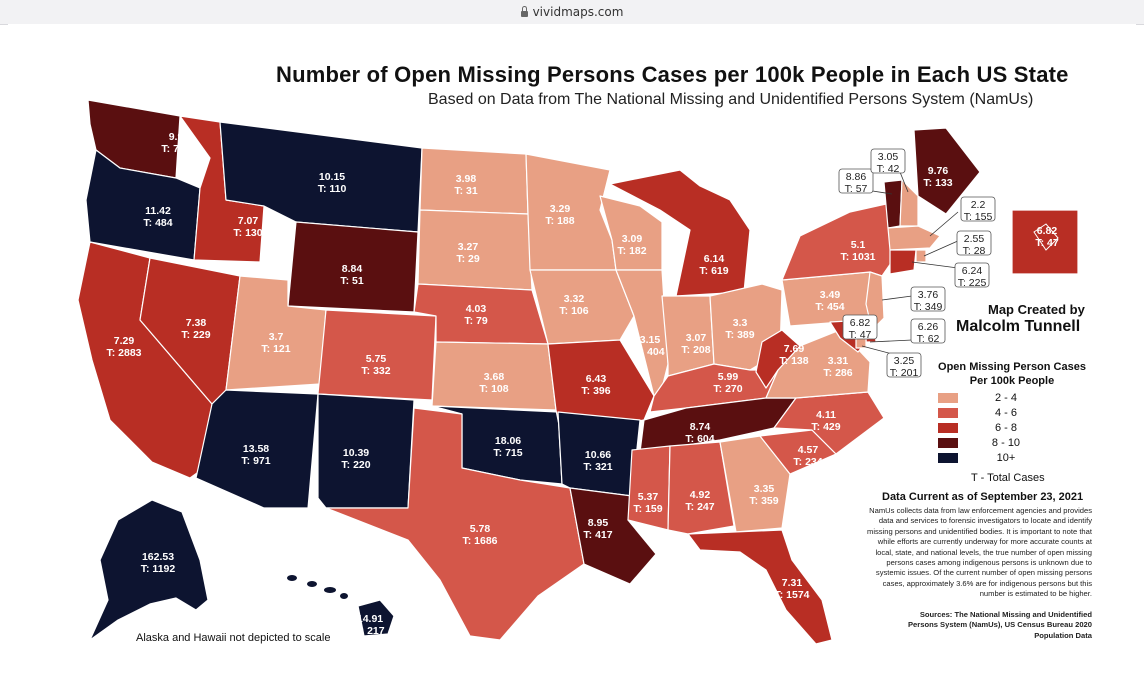  I want to click on state-mn, so click(571, 212).